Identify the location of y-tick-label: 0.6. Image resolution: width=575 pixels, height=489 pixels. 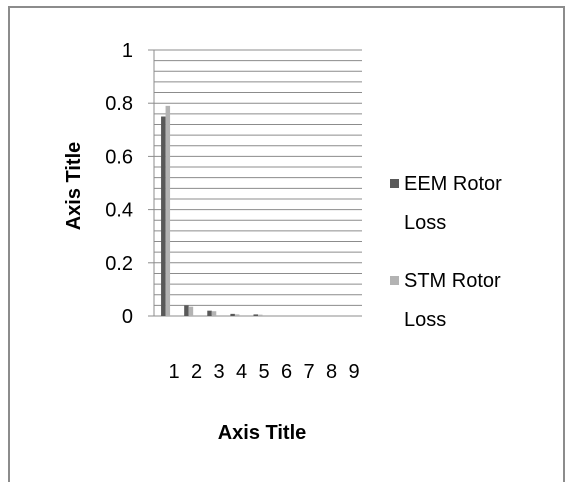
(119, 157).